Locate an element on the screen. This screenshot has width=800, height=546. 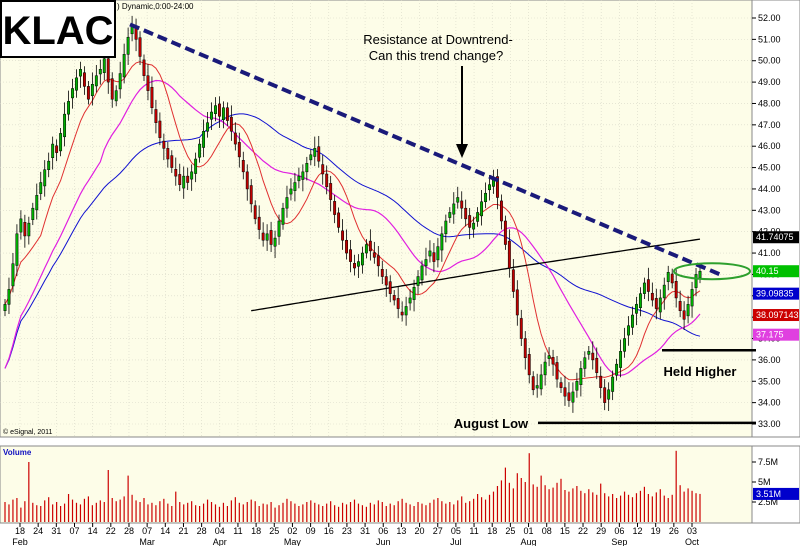
price-tag is located at coordinates (776, 237).